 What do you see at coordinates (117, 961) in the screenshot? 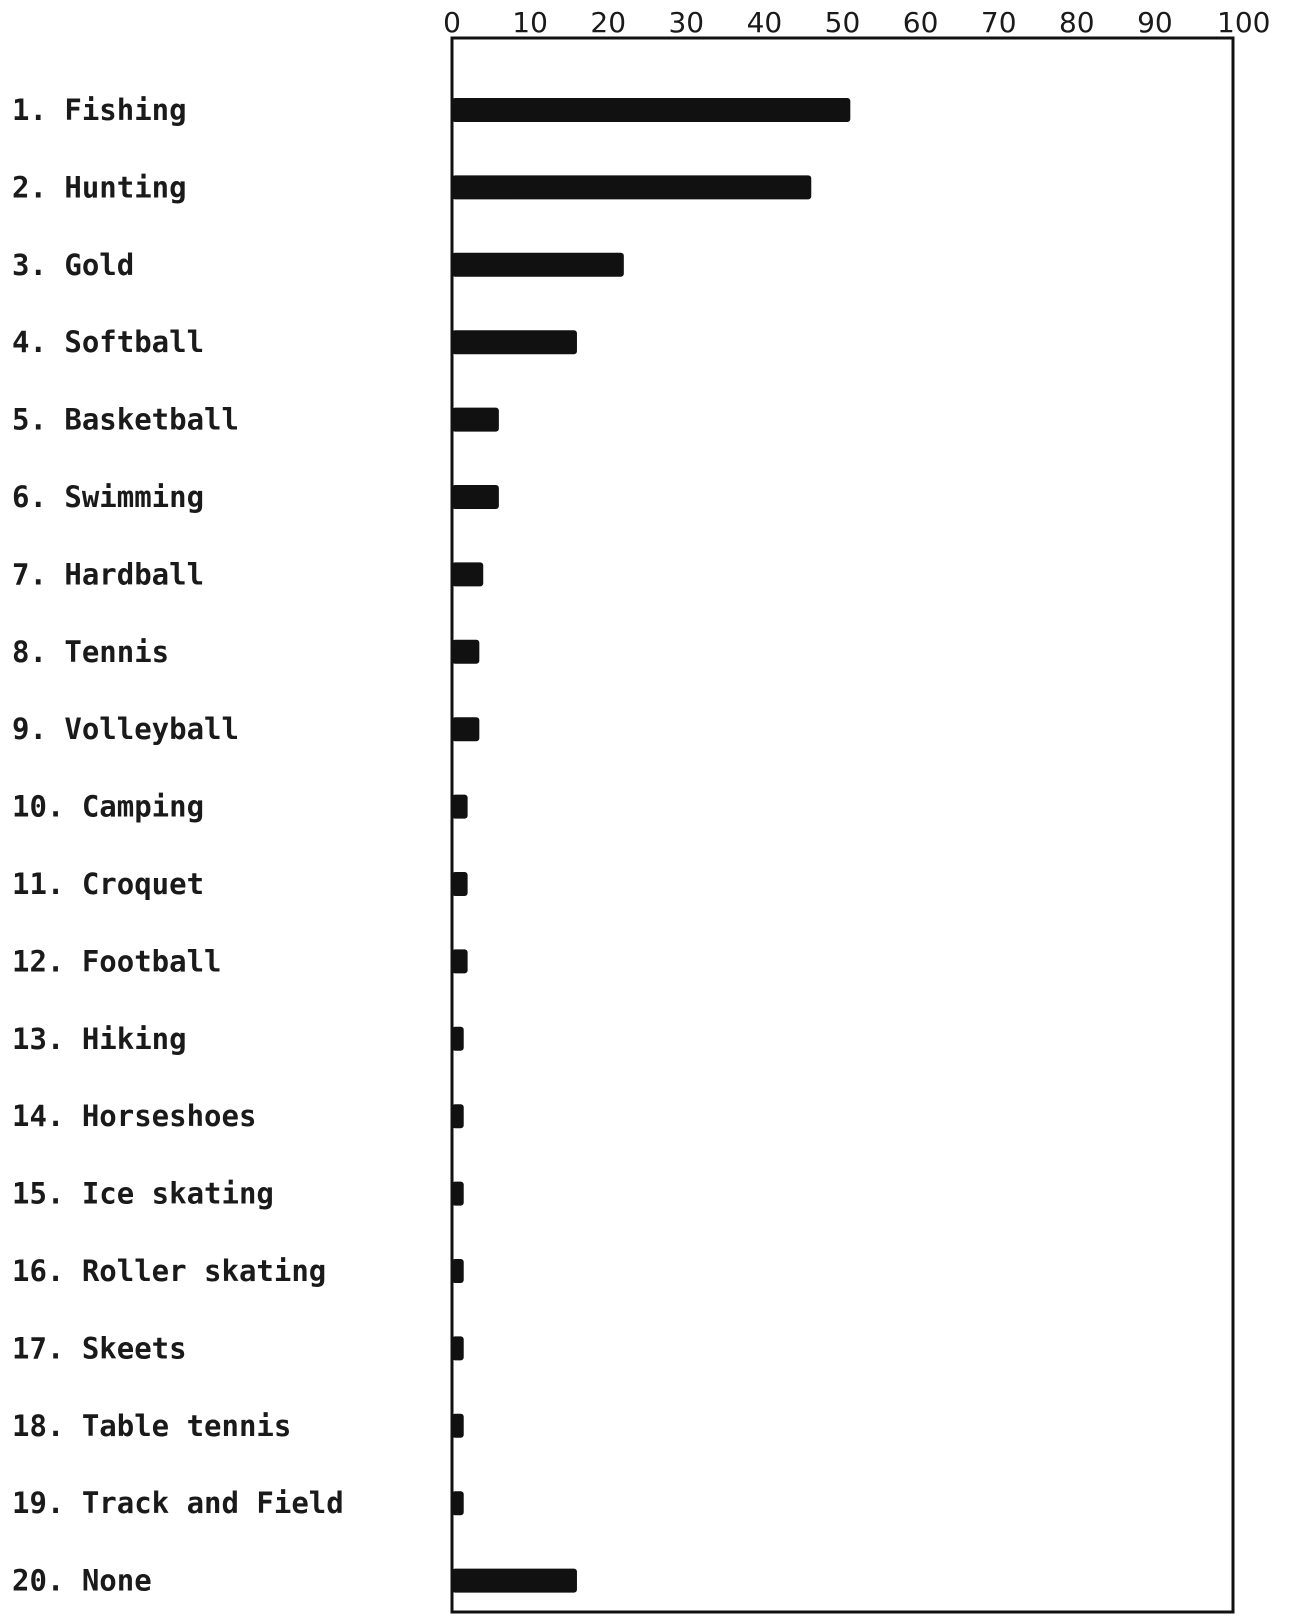
I see `category-label: 12. Football` at bounding box center [117, 961].